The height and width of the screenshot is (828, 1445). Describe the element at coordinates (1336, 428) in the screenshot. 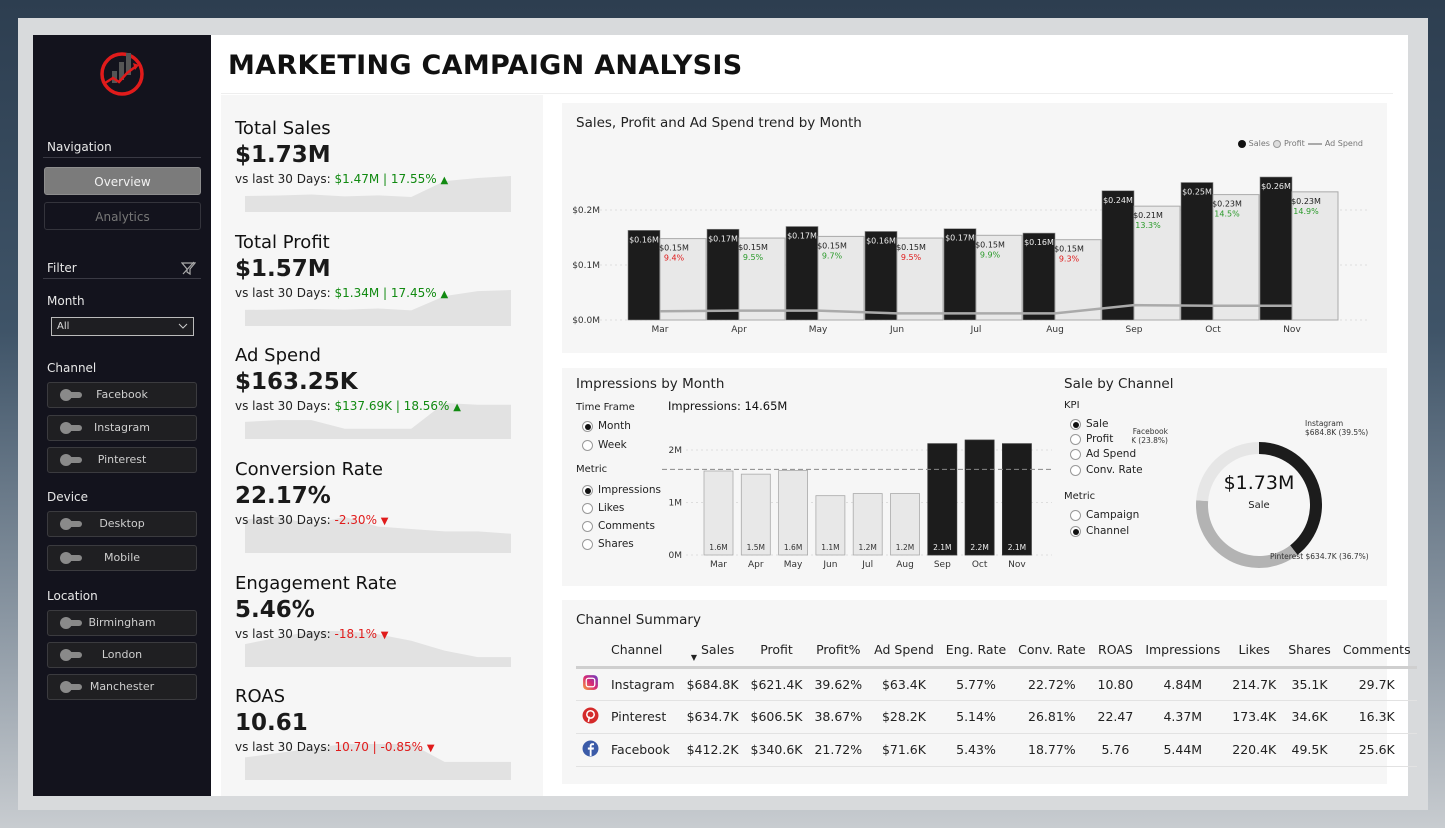

I see `donut-data-label: Instagram $684.8K (39.5%)` at that location.